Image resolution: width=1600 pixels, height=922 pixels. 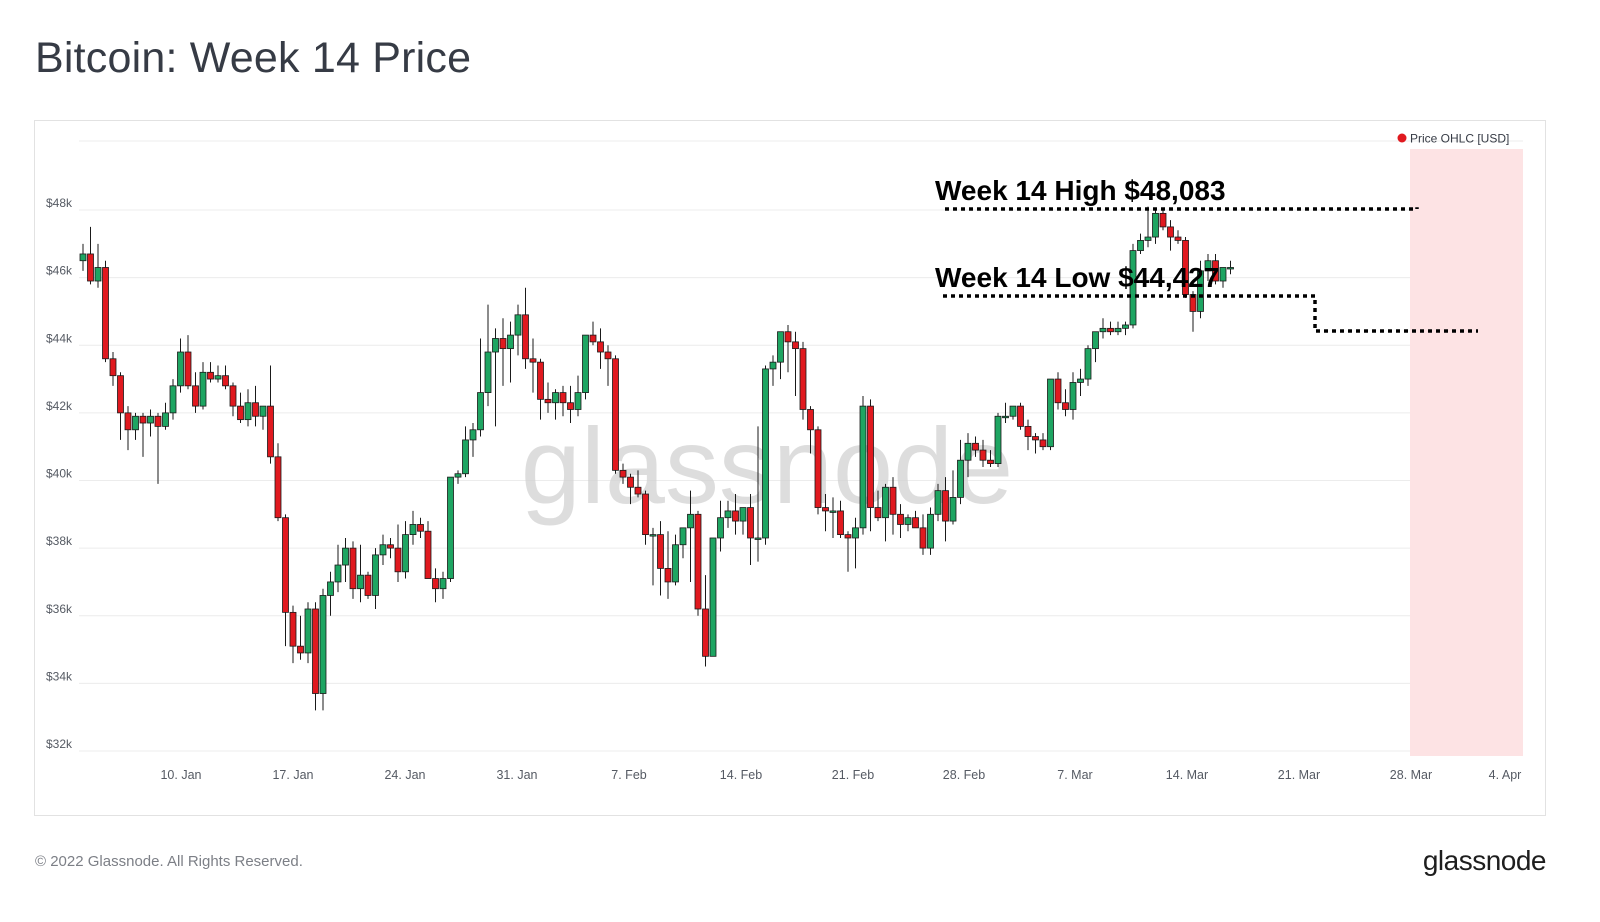 I want to click on x-tick-label: 7. Mar, so click(x=1074, y=775).